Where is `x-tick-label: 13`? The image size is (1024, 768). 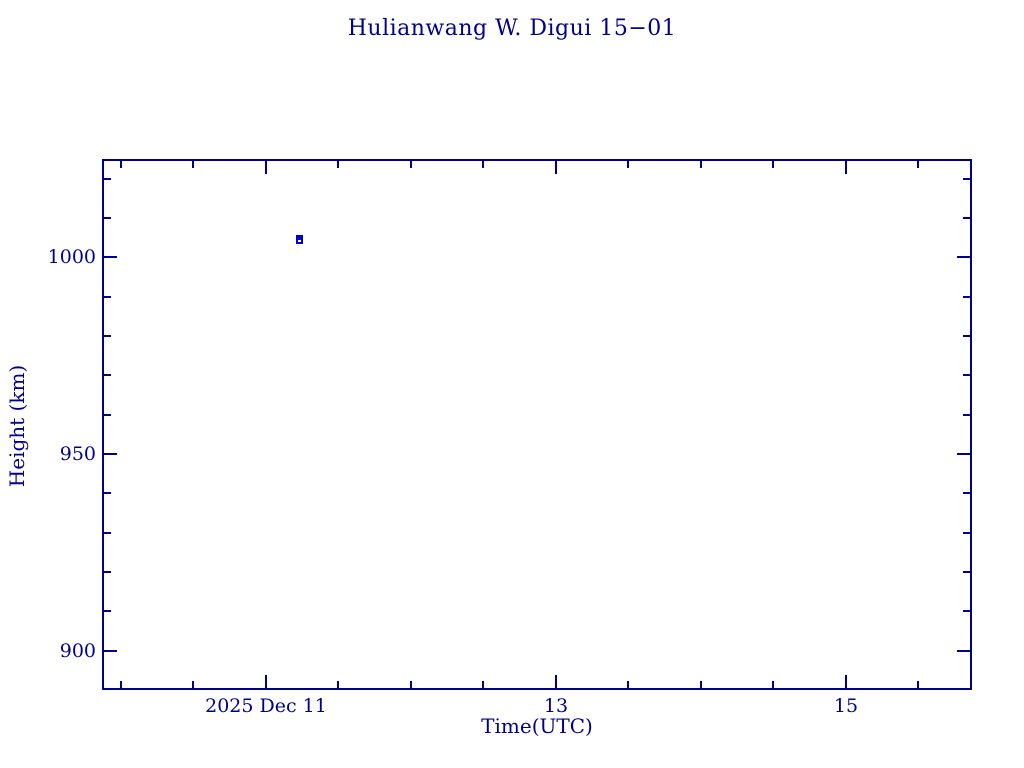
x-tick-label: 13 is located at coordinates (556, 706).